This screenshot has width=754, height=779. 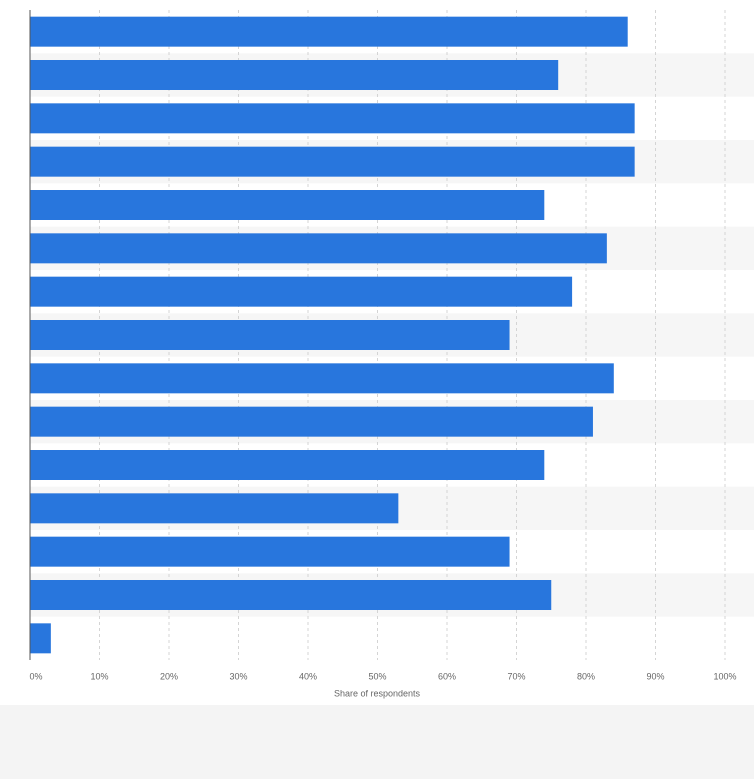 What do you see at coordinates (35, 676) in the screenshot?
I see `x-tick-label: 0%` at bounding box center [35, 676].